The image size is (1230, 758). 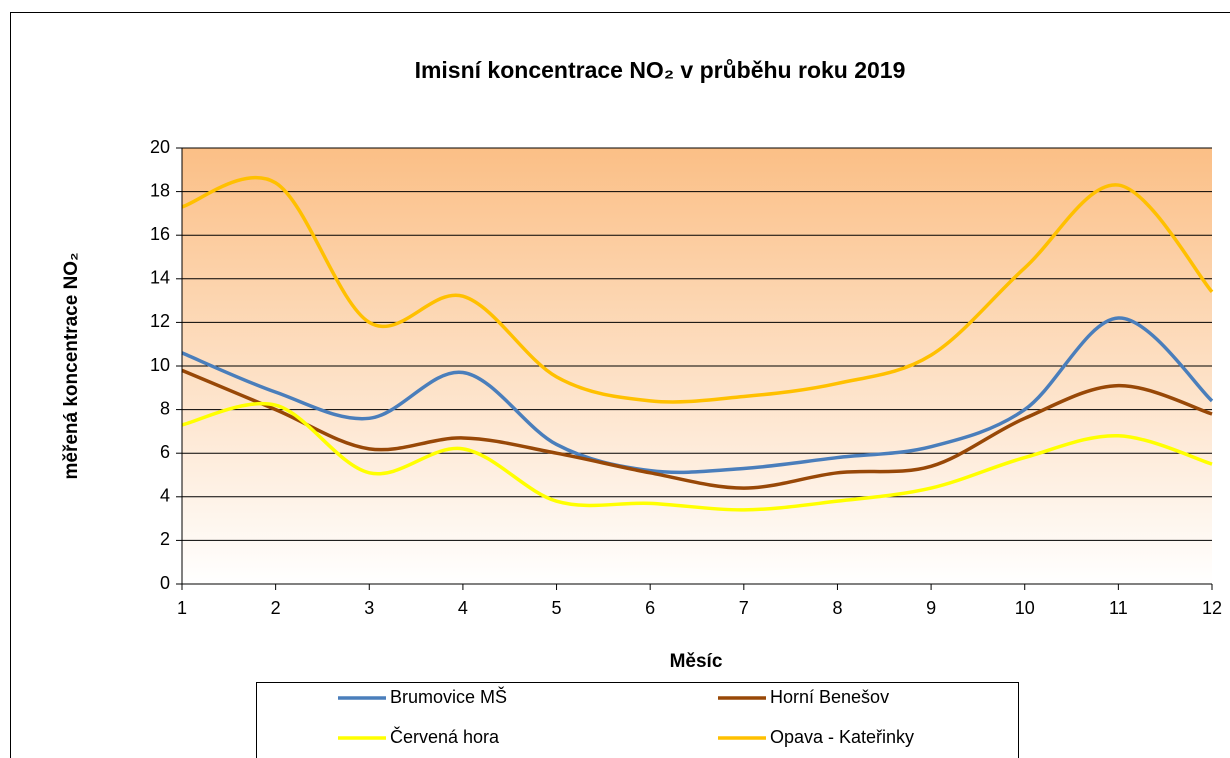 I want to click on x-tick-label: 4, so click(x=463, y=608).